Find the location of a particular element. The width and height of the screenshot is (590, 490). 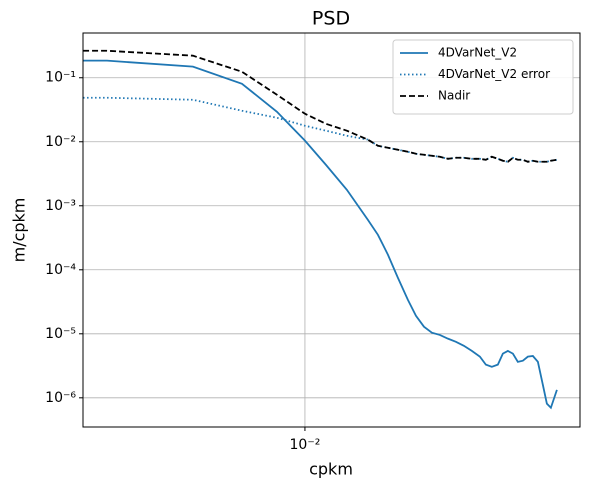

legend-label: 4DVarNet_V2 is located at coordinates (477, 53).